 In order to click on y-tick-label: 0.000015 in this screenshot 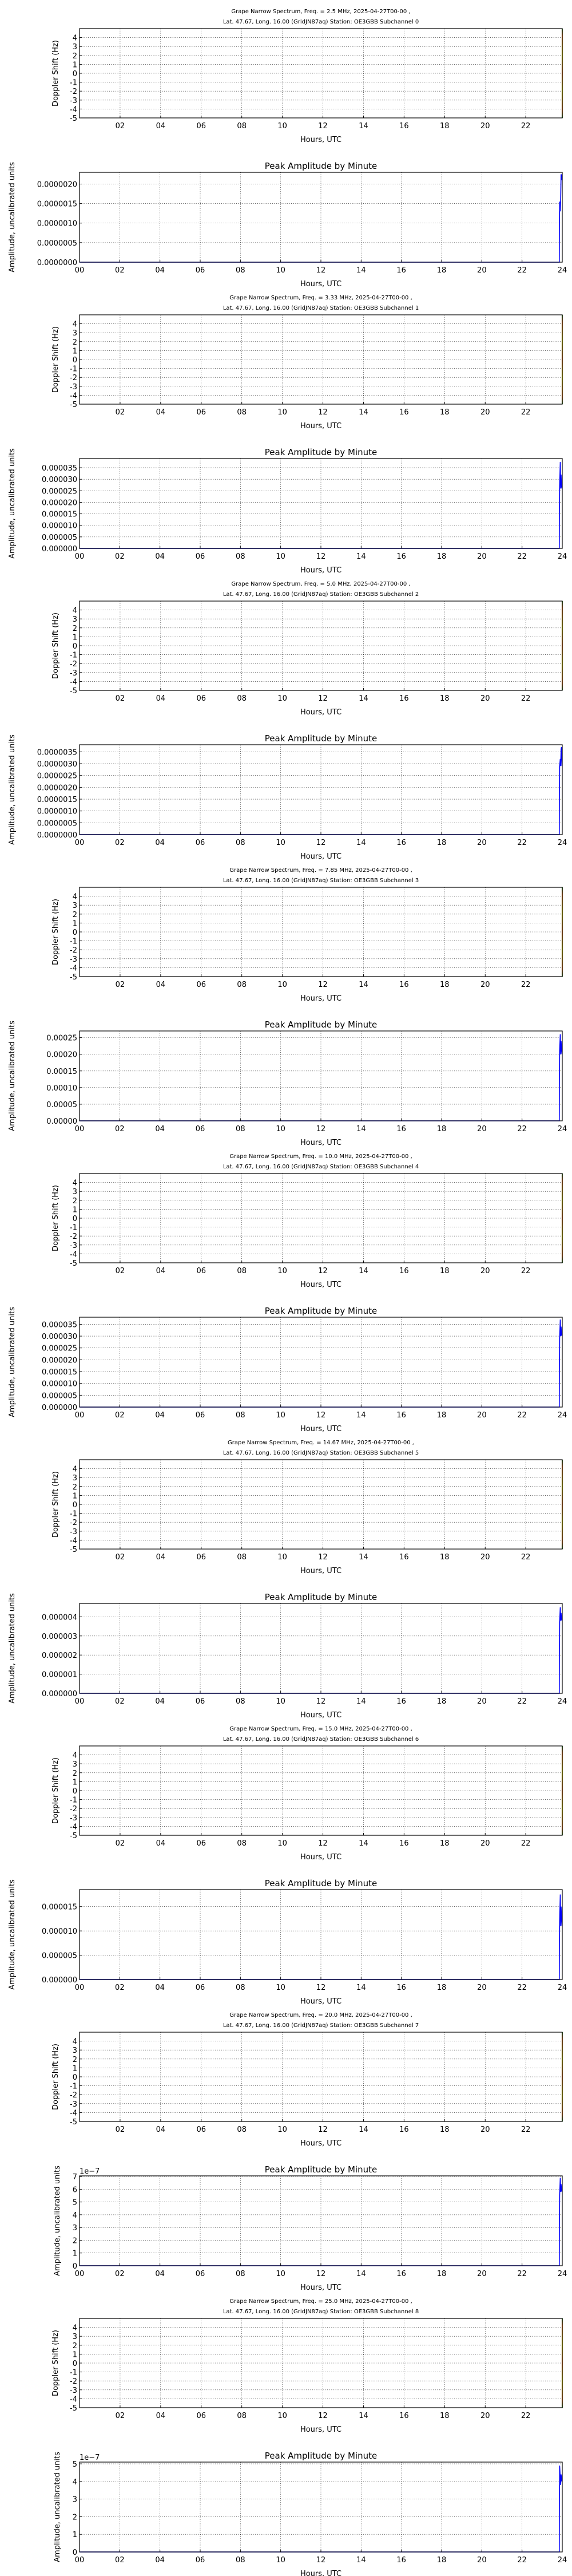, I will do `click(59, 515)`.